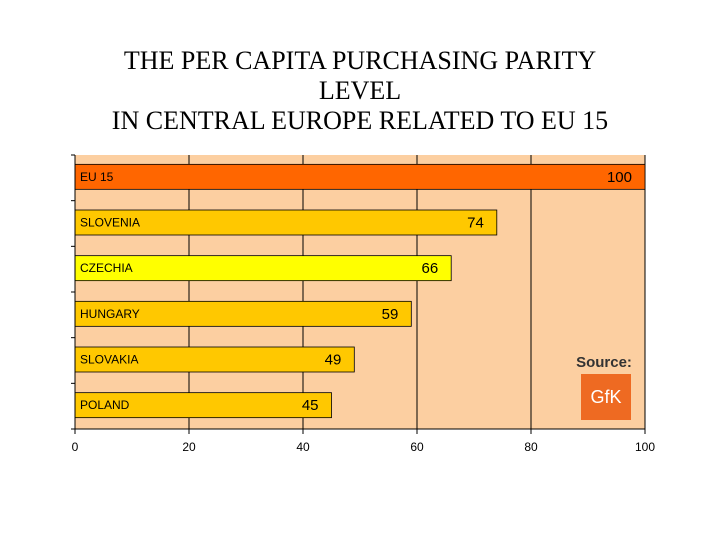 The height and width of the screenshot is (540, 720). Describe the element at coordinates (110, 223) in the screenshot. I see `category-label-slovenia: SLOVENIA` at that location.